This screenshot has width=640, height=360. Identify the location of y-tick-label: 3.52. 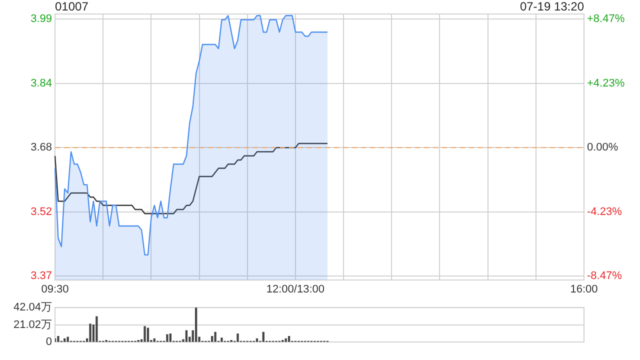
(41, 212).